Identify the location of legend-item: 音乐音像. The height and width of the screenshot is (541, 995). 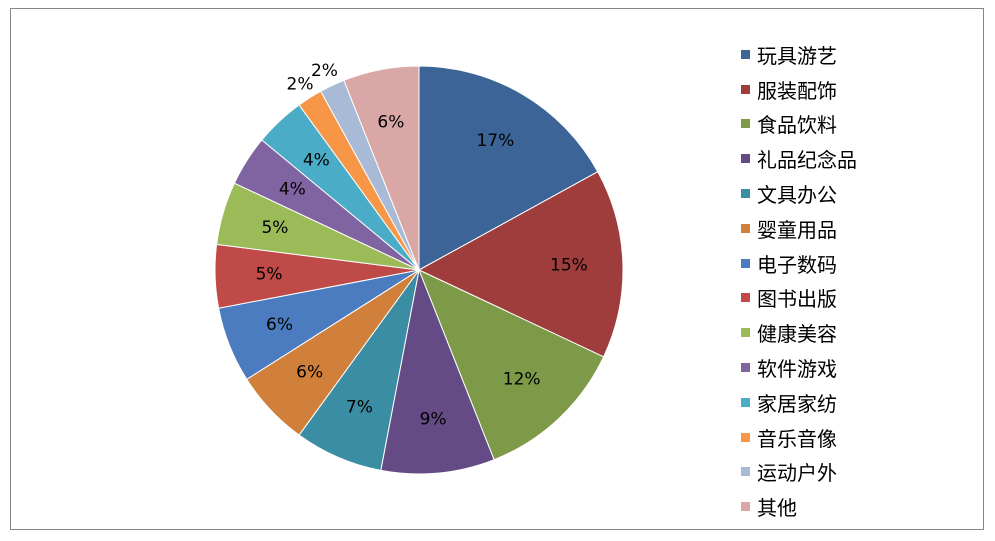
(799, 437).